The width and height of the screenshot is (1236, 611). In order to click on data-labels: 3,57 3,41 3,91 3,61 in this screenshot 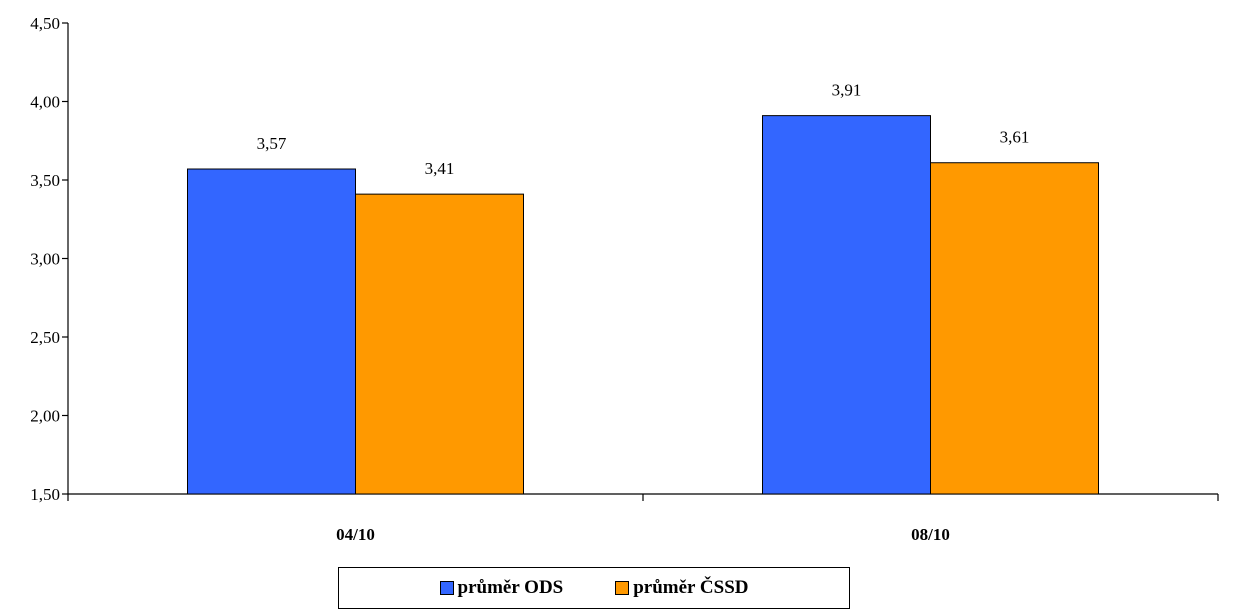, I will do `click(643, 130)`.